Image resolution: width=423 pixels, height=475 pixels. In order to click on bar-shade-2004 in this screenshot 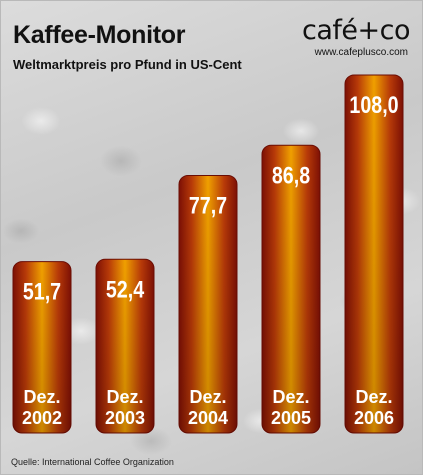, I will do `click(208, 304)`.